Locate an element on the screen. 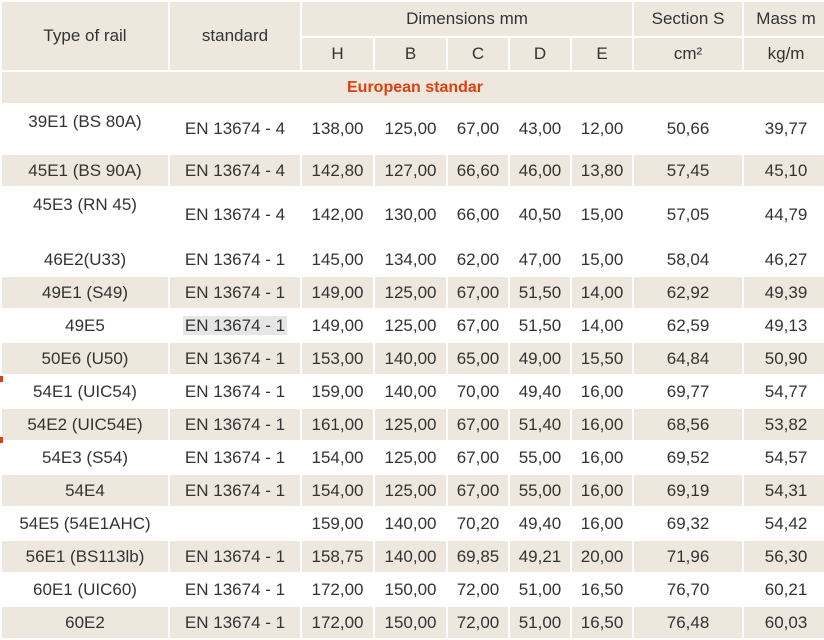  cell-h: 149,00 is located at coordinates (337, 325).